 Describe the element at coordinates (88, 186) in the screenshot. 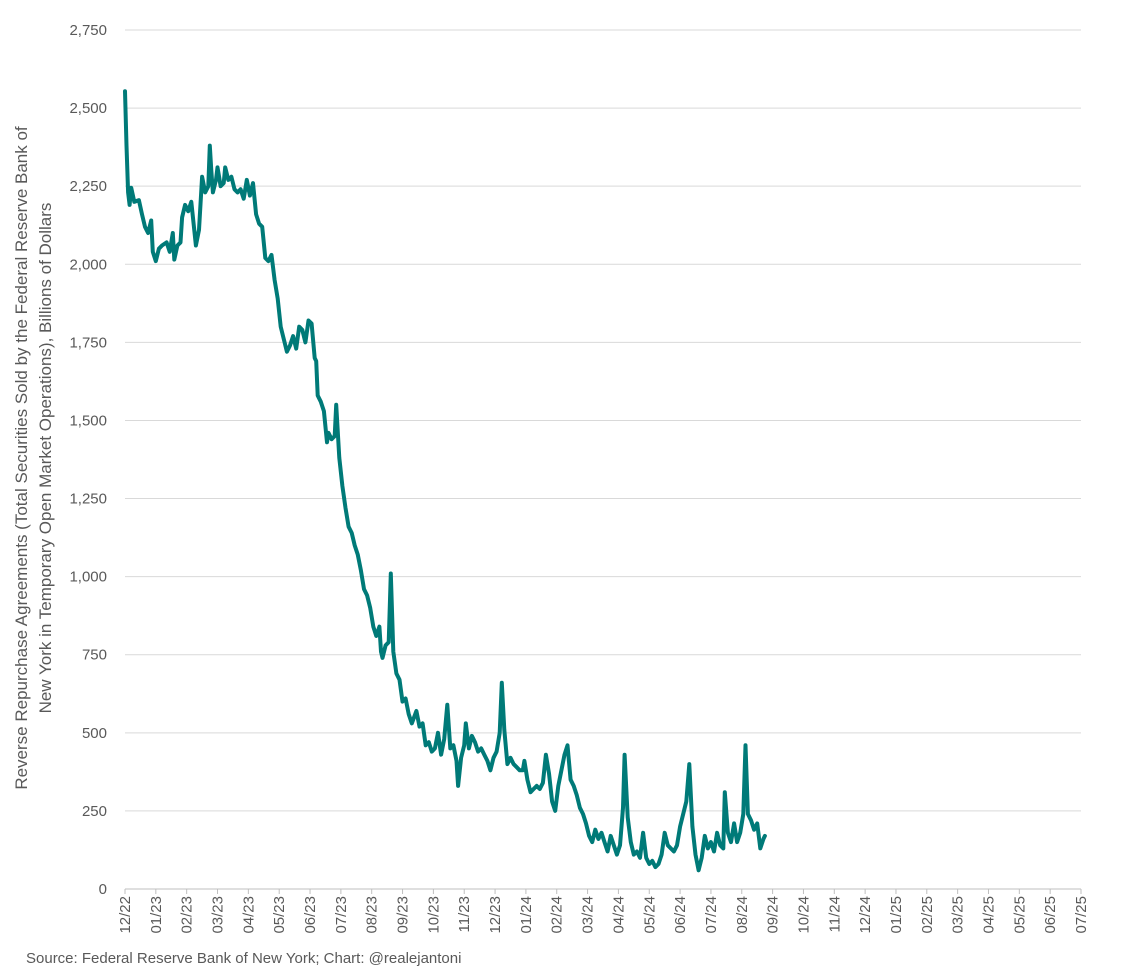

I see `y-tick-label: 2,250` at that location.